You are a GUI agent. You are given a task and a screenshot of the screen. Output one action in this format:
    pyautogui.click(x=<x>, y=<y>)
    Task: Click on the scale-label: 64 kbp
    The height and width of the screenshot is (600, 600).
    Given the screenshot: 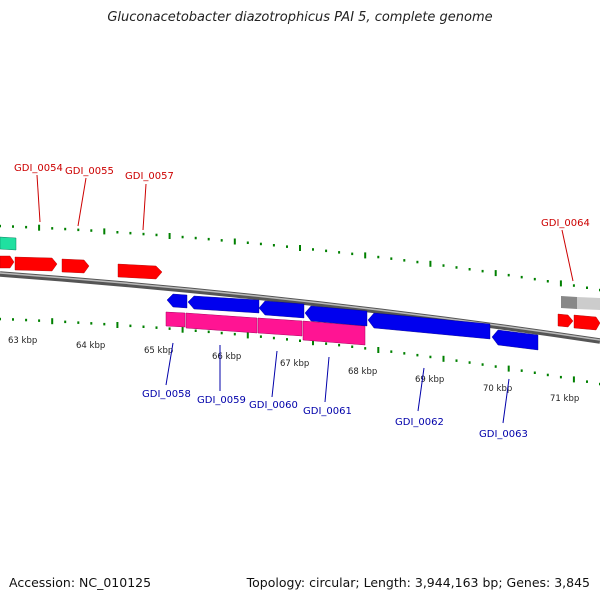 What is the action you would take?
    pyautogui.click(x=90, y=346)
    